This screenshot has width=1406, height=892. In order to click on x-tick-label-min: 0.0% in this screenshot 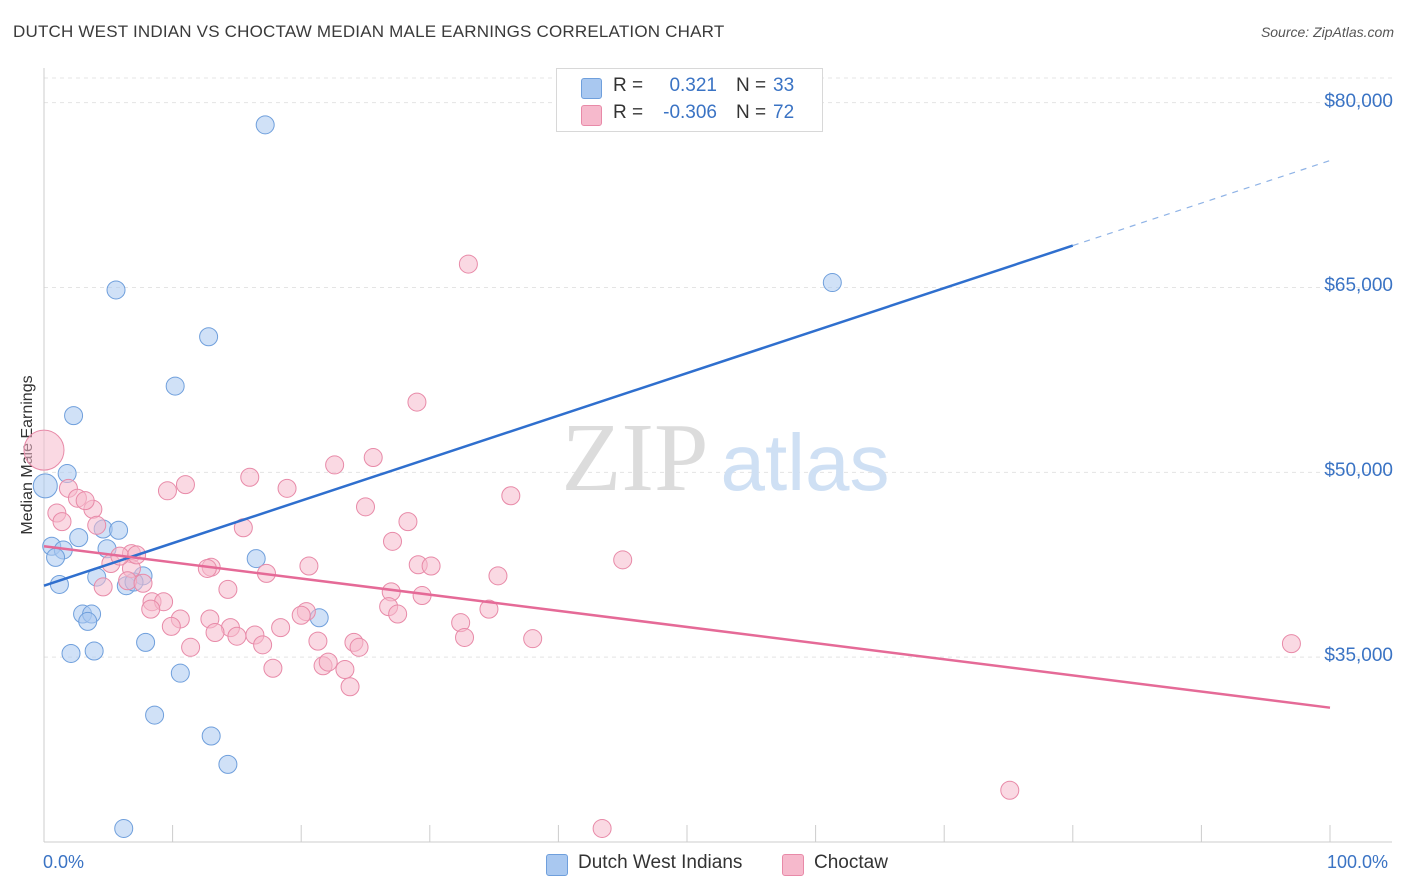, I will do `click(64, 862)`.